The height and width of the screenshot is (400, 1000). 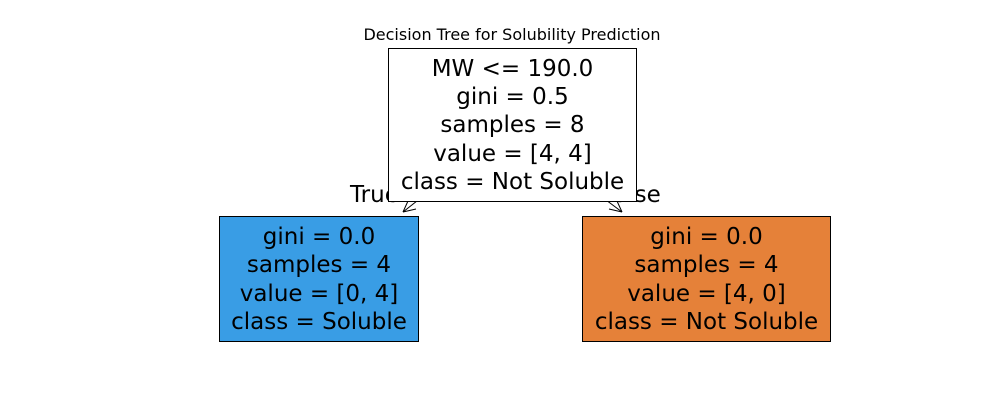 I want to click on node-value: value = [4, 0], so click(x=706, y=294).